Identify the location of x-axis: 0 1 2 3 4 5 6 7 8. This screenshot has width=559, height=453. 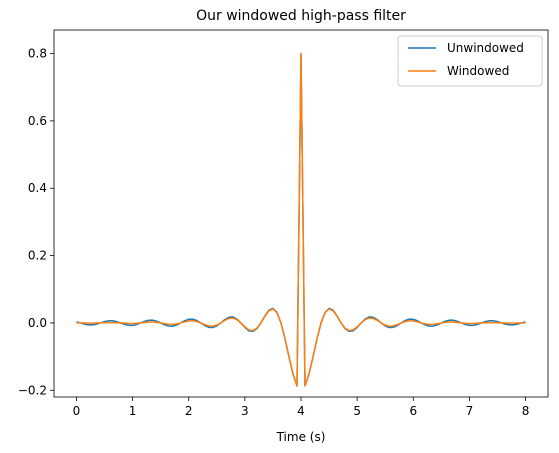
(301, 407).